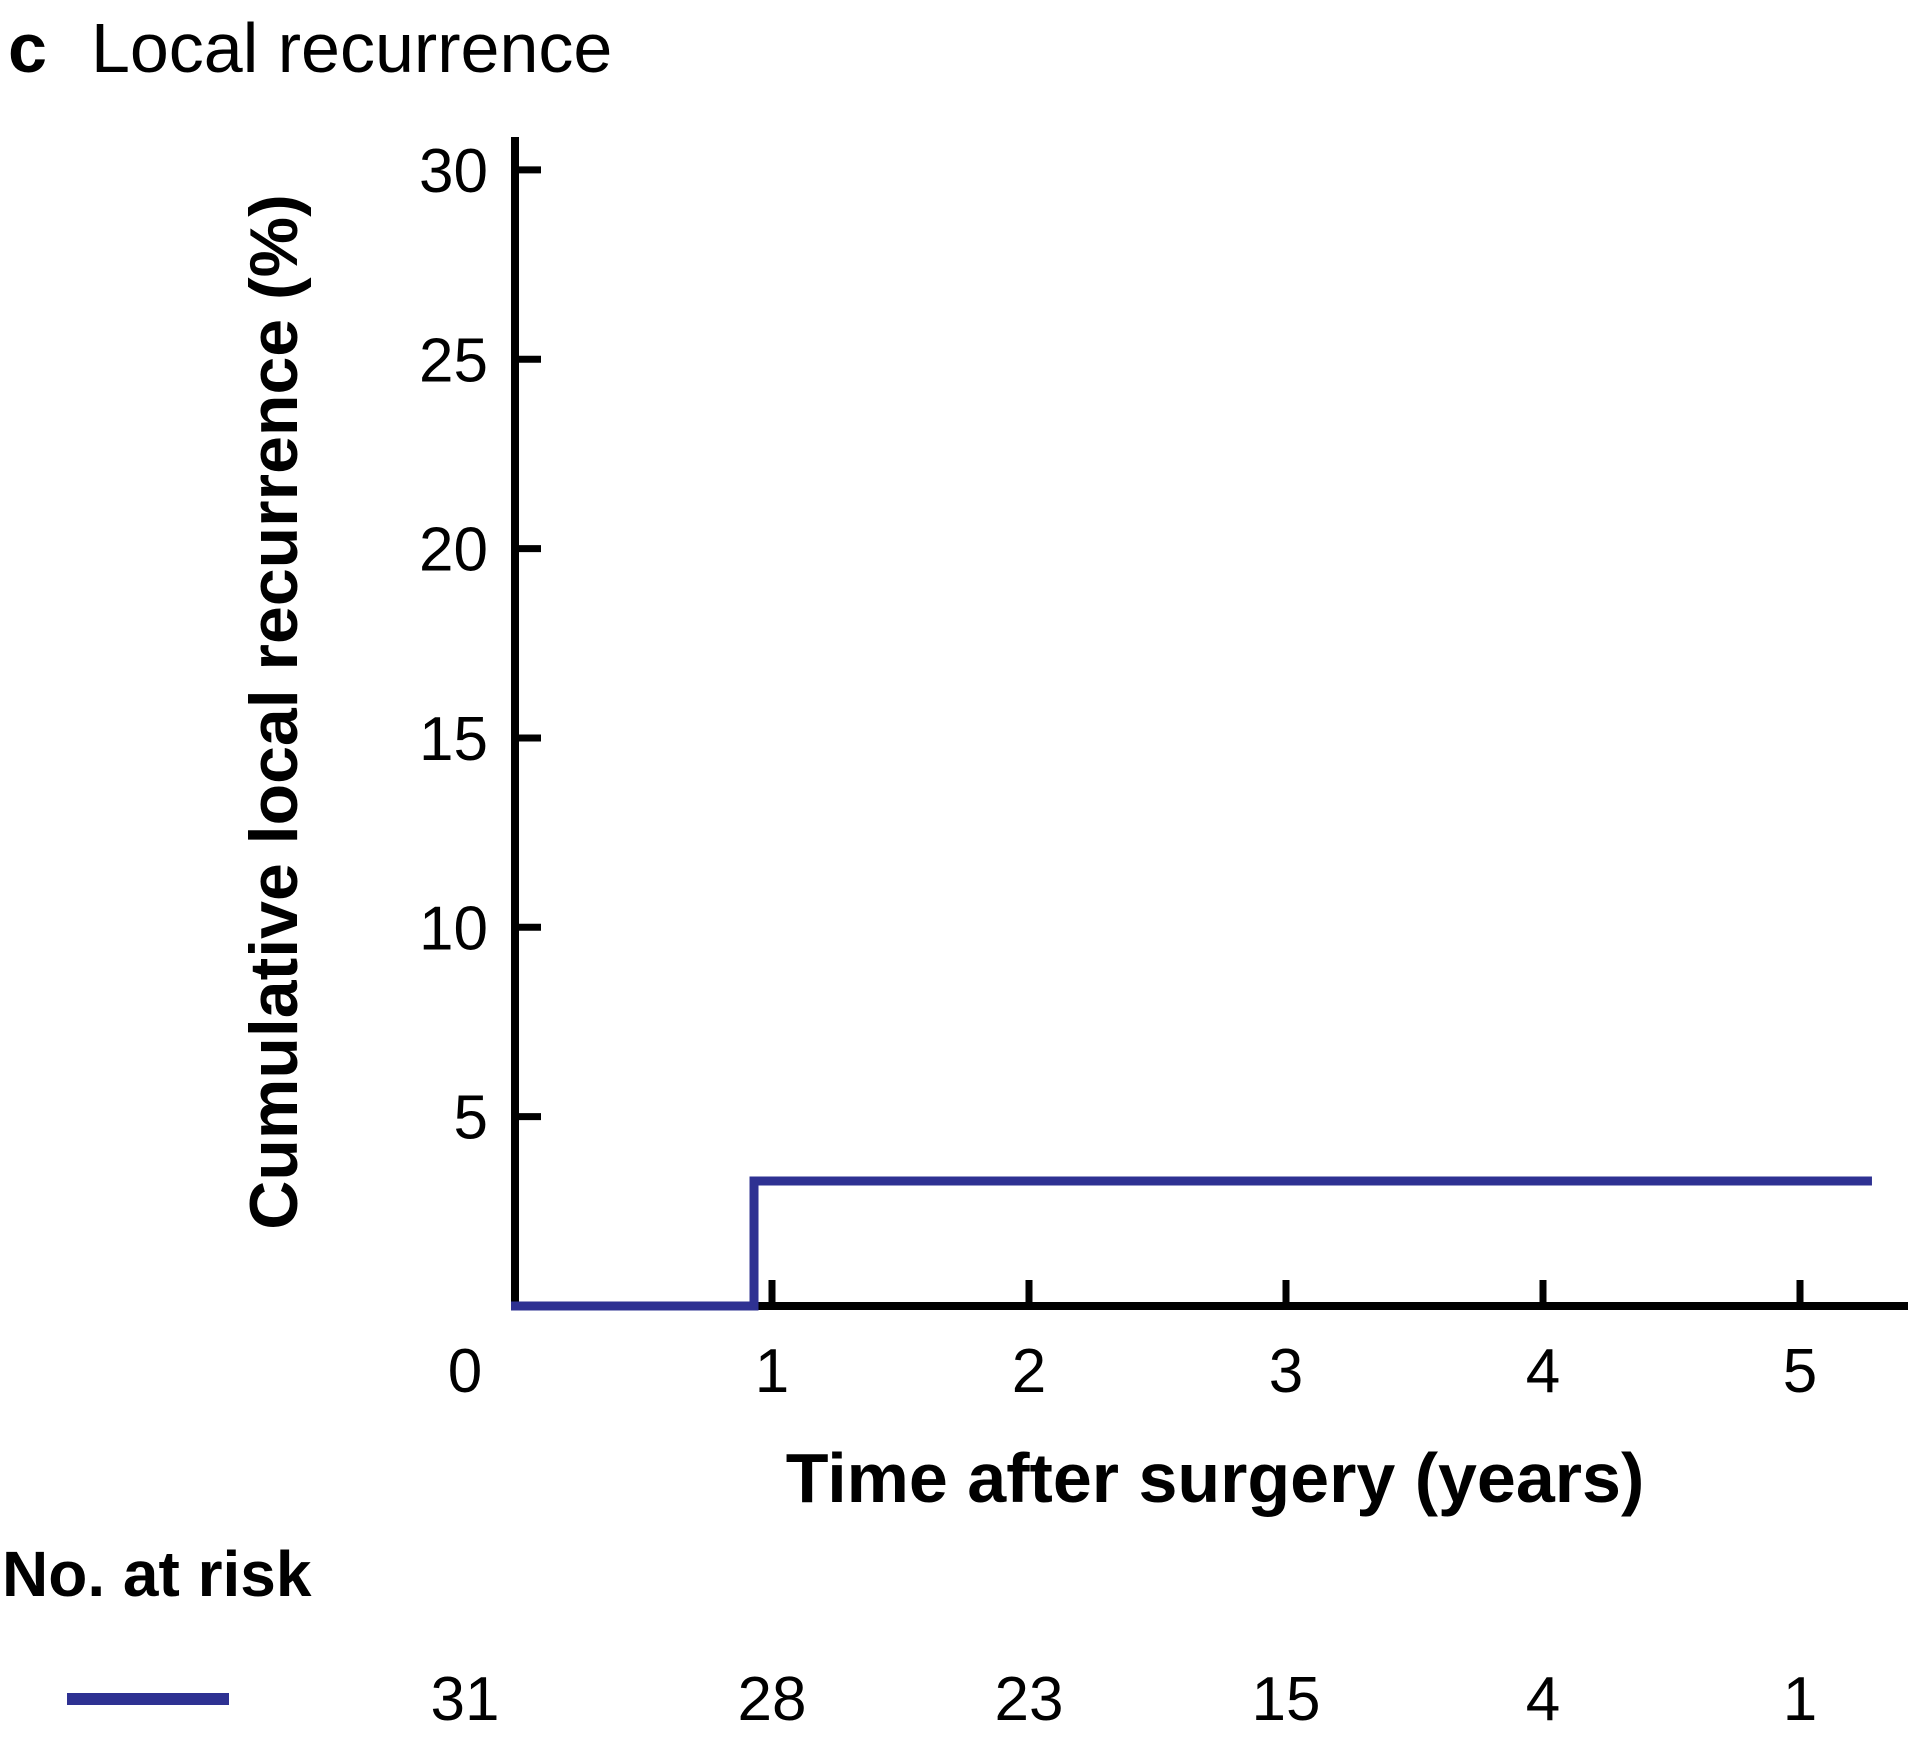 The image size is (1913, 1753). I want to click on y-tick-label: 15, so click(453, 739).